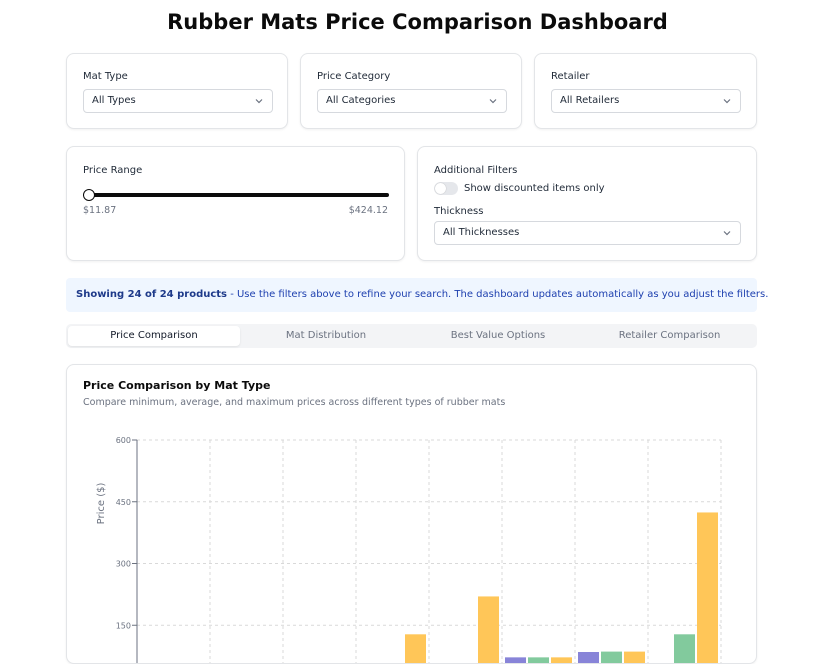 This screenshot has width=835, height=664. Describe the element at coordinates (440, 188) in the screenshot. I see `toggle-knob` at that location.